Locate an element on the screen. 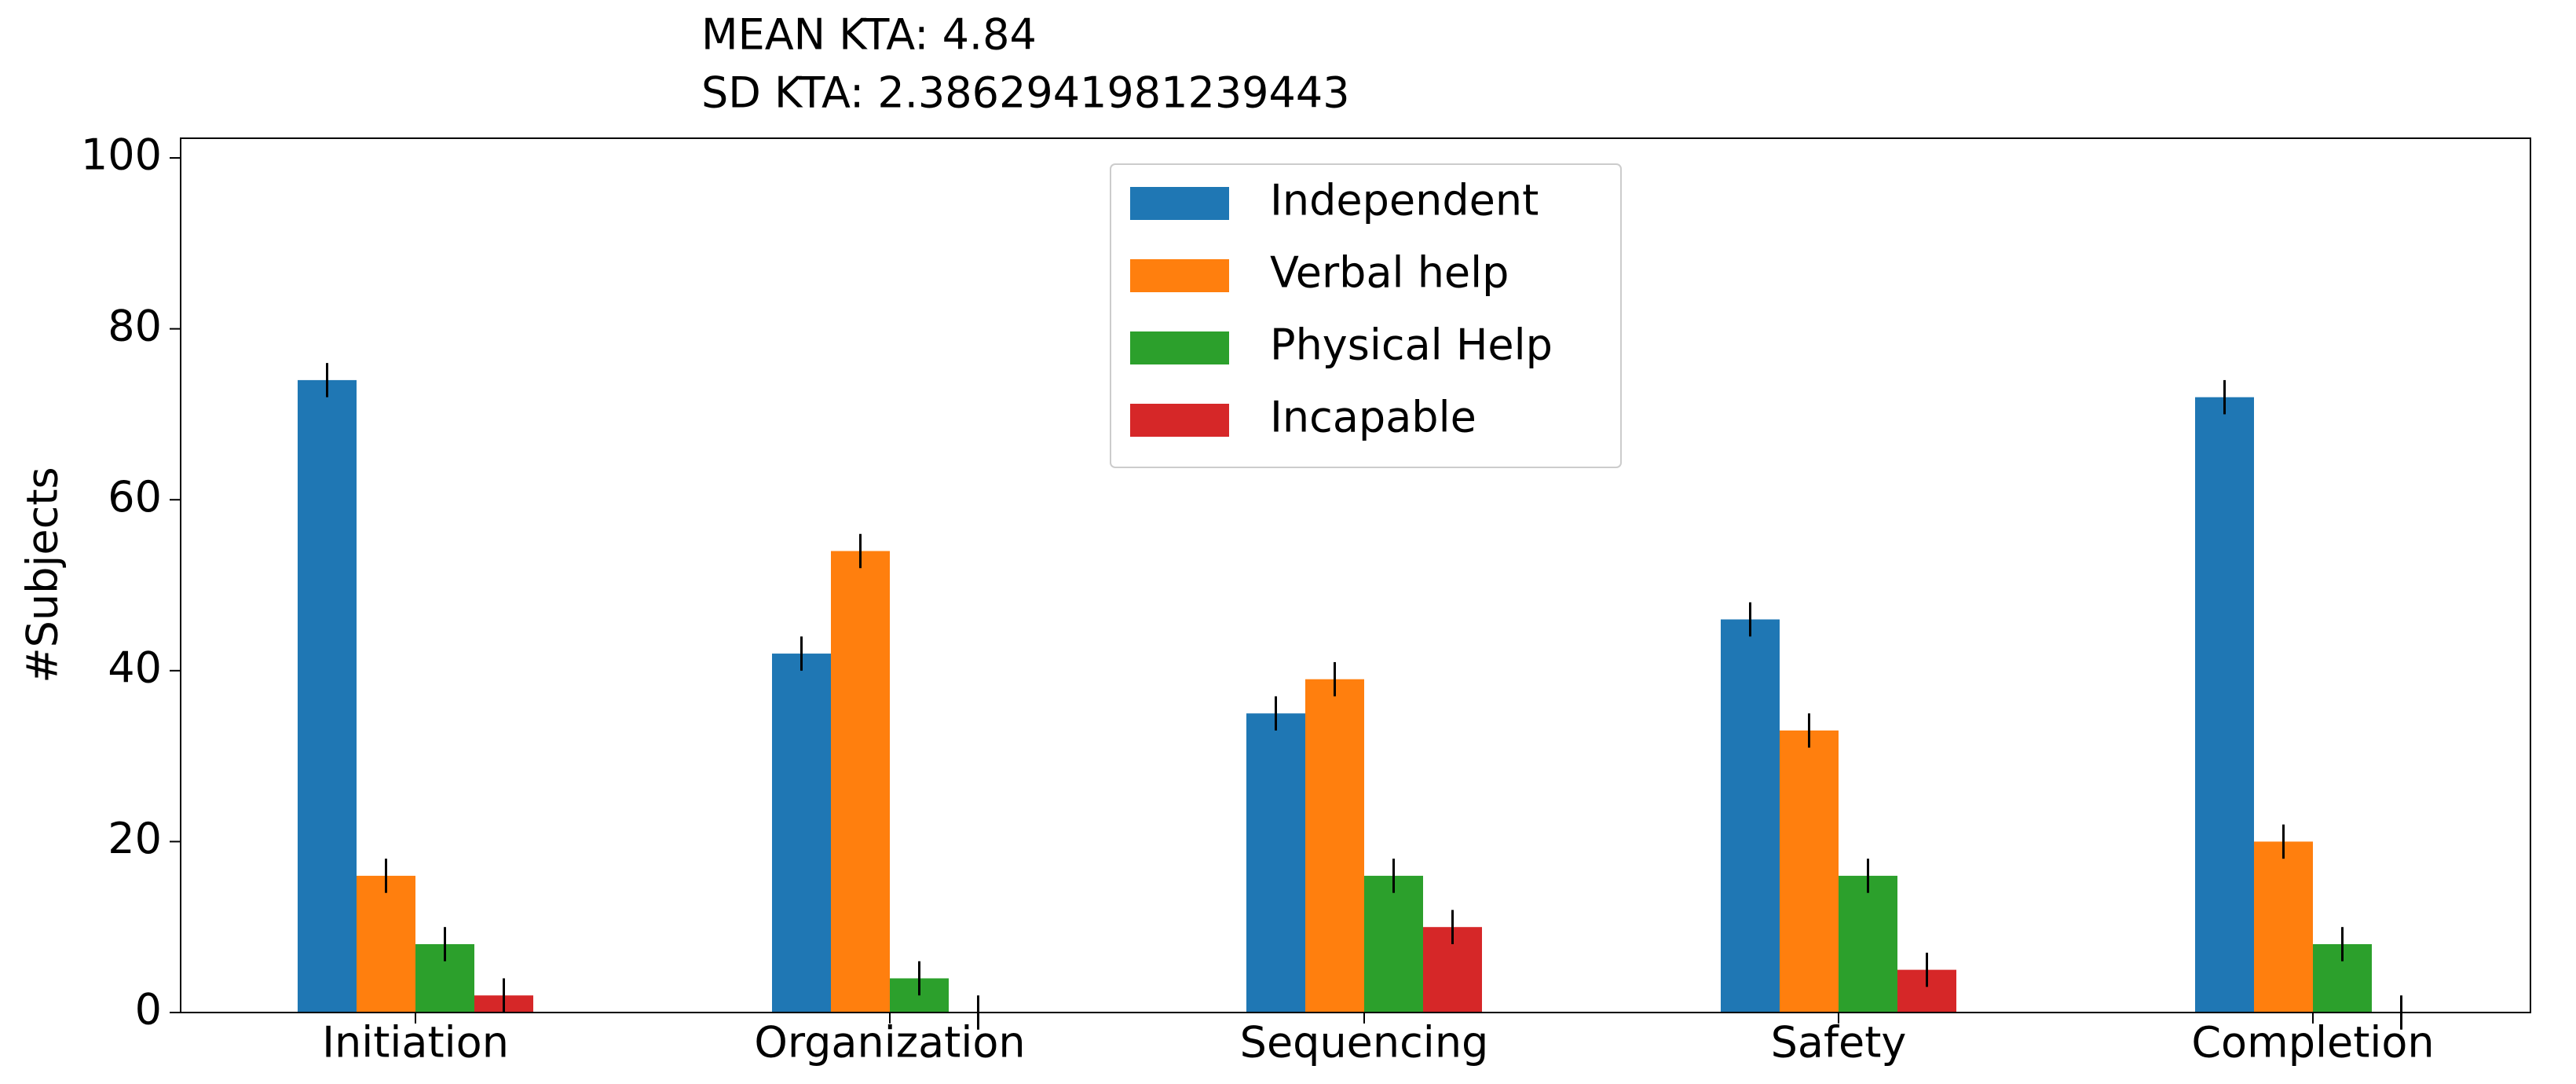 This screenshot has height=1084, width=2576. y-tick-label: 100 is located at coordinates (122, 155).